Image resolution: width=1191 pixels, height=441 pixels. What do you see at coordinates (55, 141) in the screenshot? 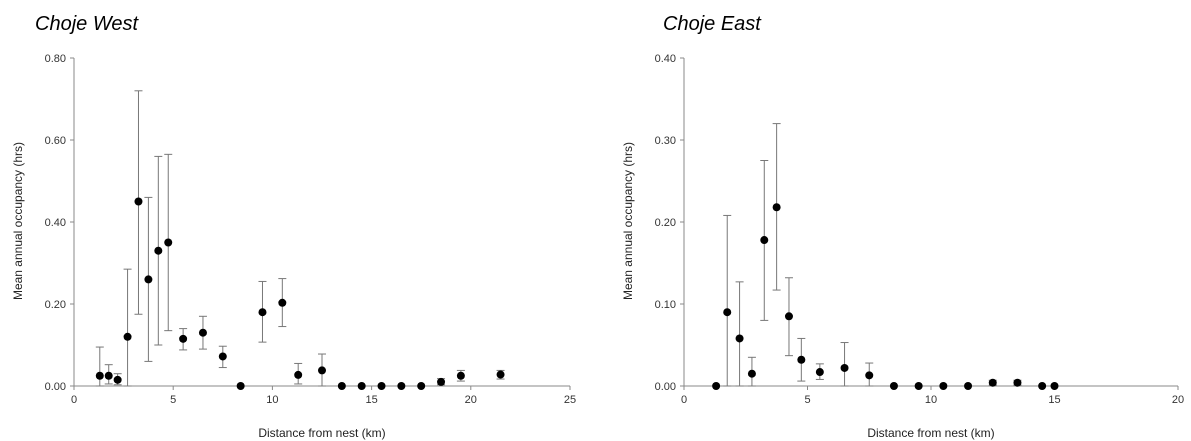
I see `y-tick-label: 0.60` at bounding box center [55, 141].